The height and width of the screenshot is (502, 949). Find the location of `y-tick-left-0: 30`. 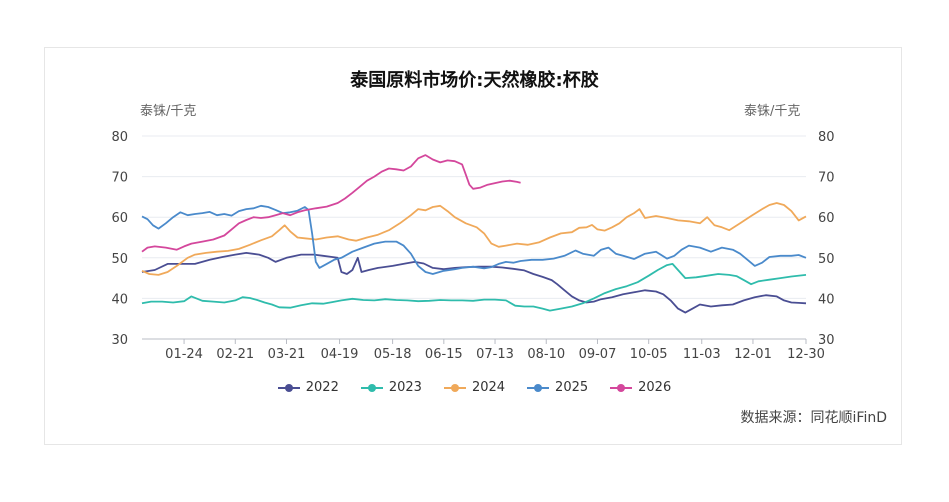

y-tick-left-0: 30 is located at coordinates (119, 340).